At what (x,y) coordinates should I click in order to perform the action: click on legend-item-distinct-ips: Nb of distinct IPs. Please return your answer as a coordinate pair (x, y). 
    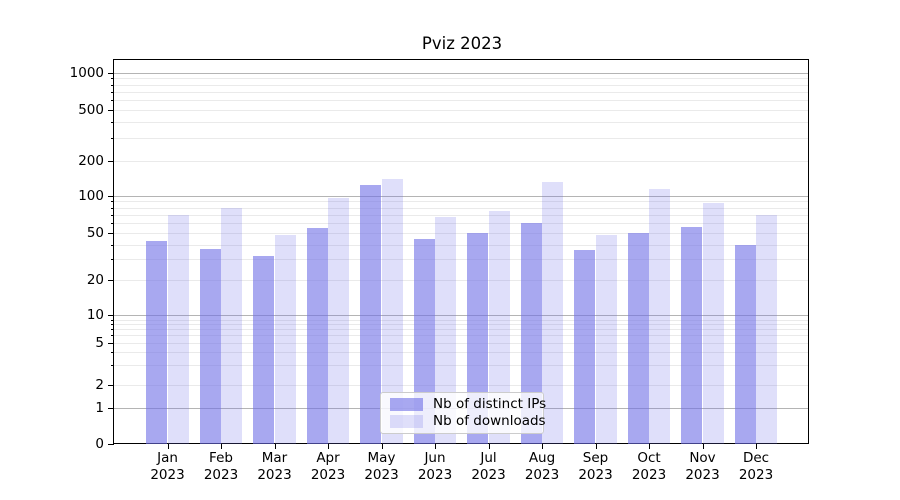
    Looking at the image, I should click on (468, 404).